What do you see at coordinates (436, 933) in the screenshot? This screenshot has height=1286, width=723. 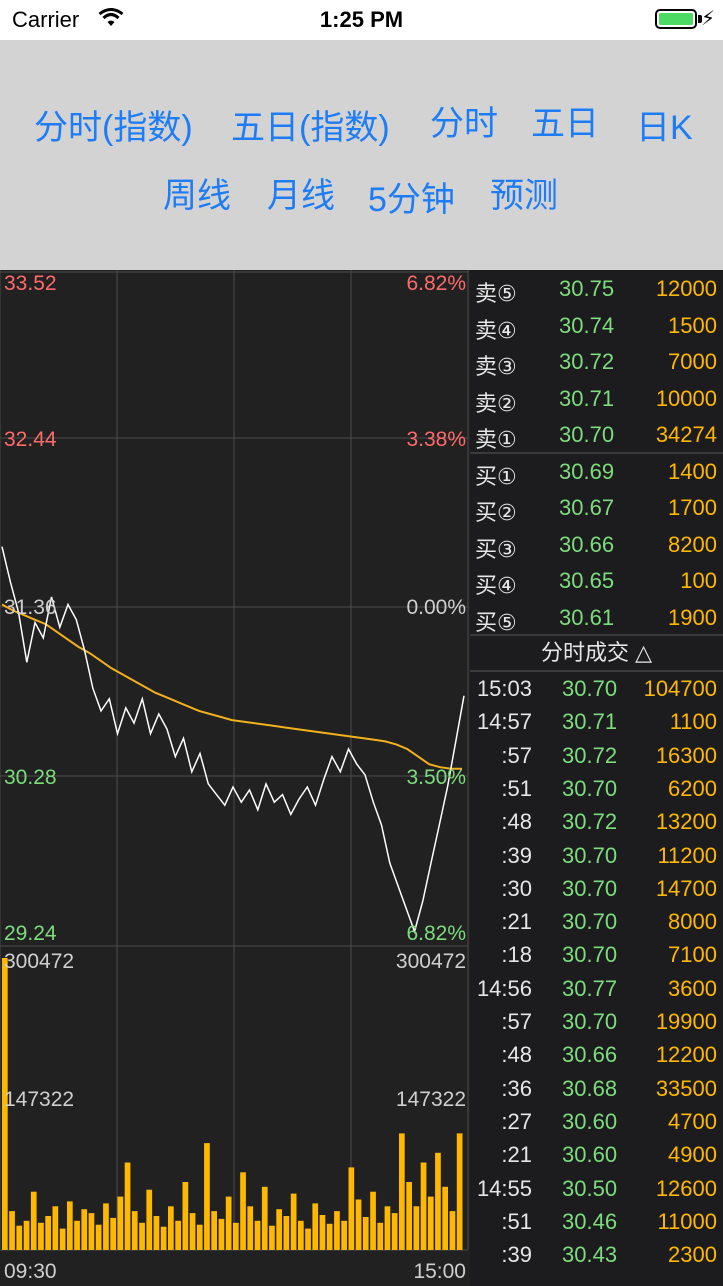 I see `pct-label-bottom: 6.82%` at bounding box center [436, 933].